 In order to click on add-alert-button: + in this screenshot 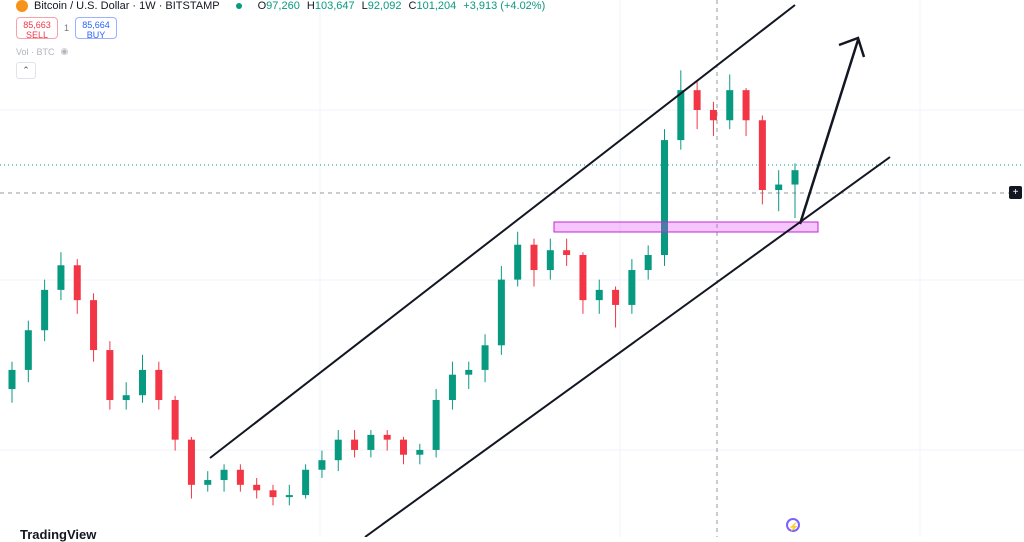, I will do `click(1015, 192)`.